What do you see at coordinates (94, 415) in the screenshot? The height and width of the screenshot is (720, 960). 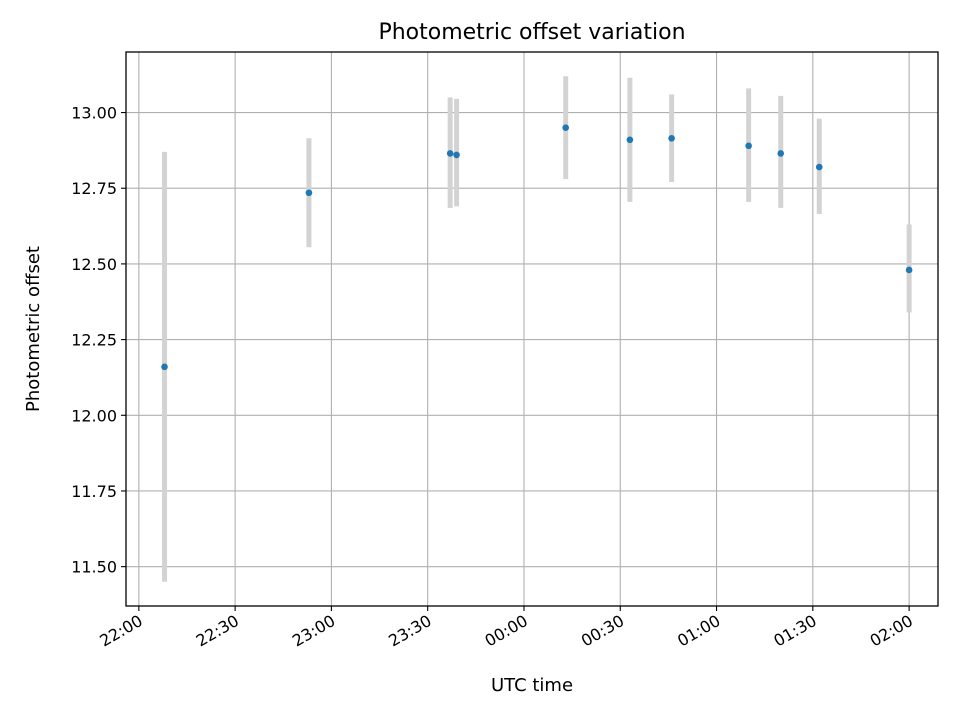 I see `y-tick-label: 12.00` at bounding box center [94, 415].